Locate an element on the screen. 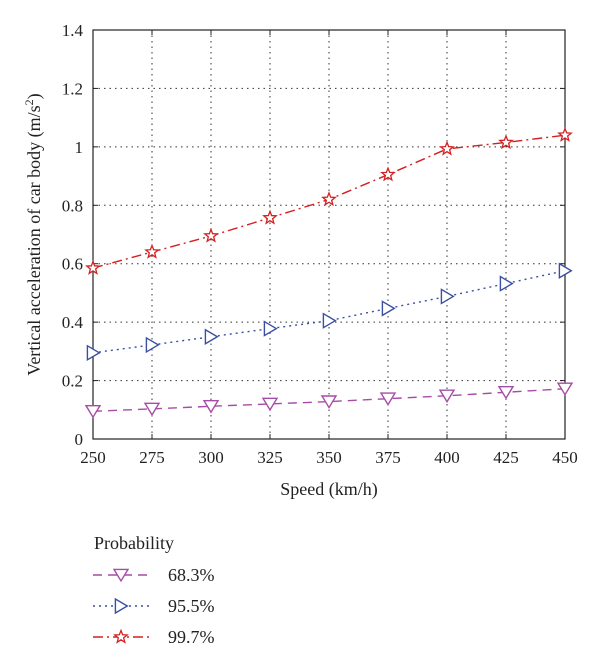 Image resolution: width=600 pixels, height=665 pixels. y-axis-title-close: ) is located at coordinates (34, 96).